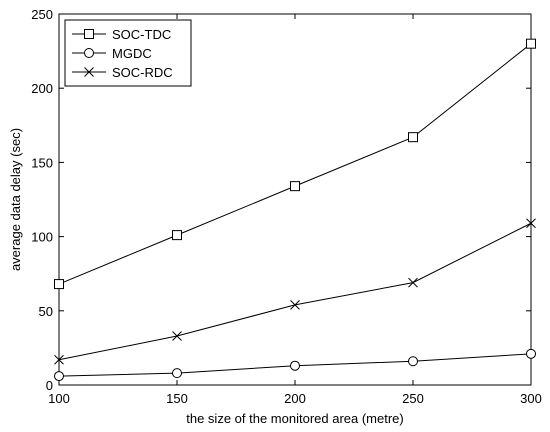  What do you see at coordinates (15, 199) in the screenshot?
I see `y-axis-label: average data delay (sec)` at bounding box center [15, 199].